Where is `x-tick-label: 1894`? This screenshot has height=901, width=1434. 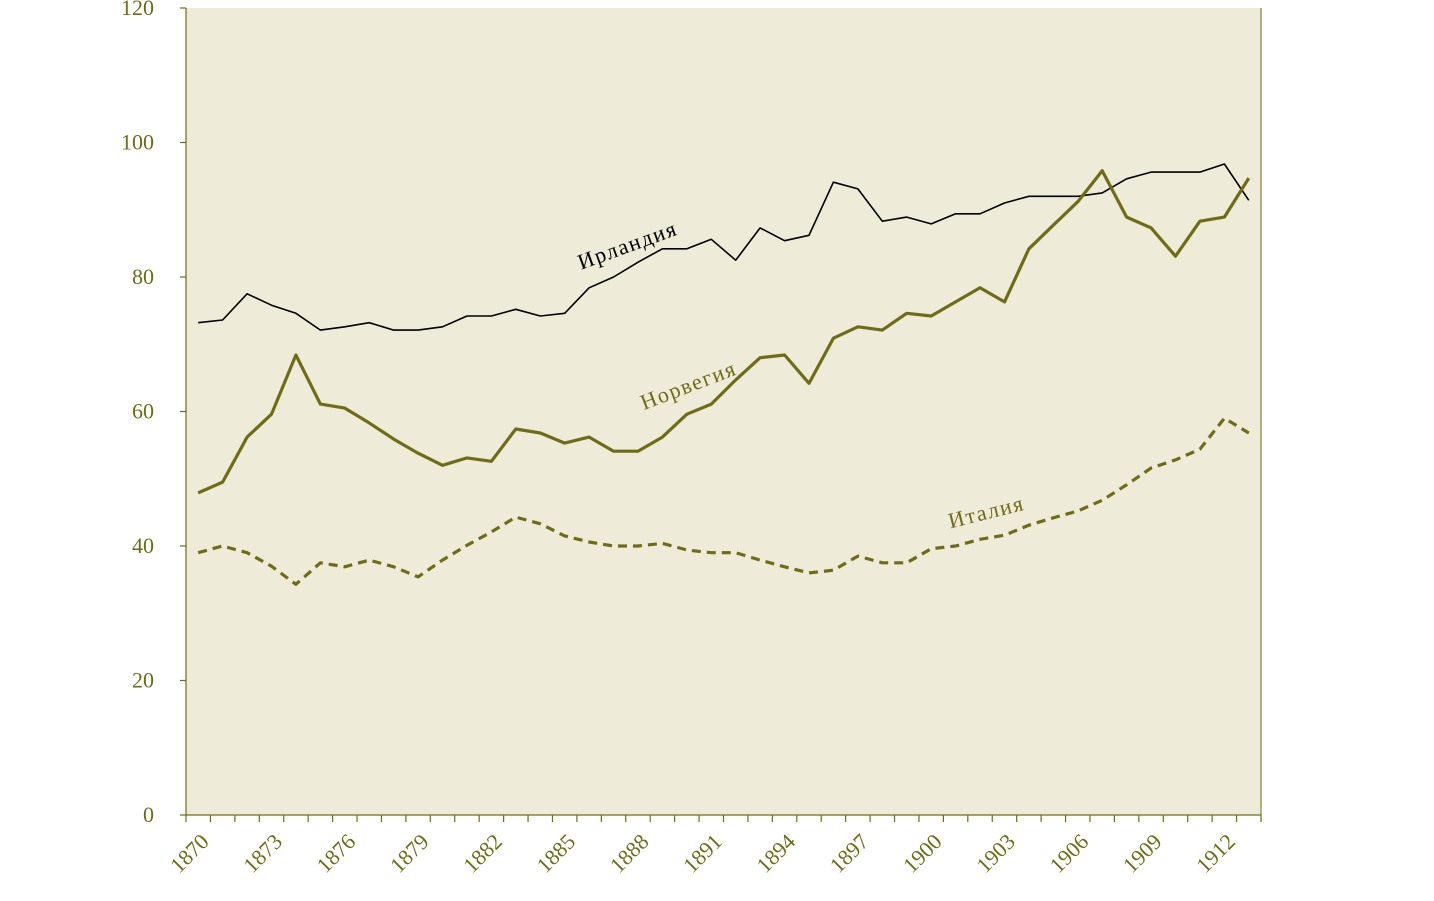
x-tick-label: 1894 is located at coordinates (775, 853).